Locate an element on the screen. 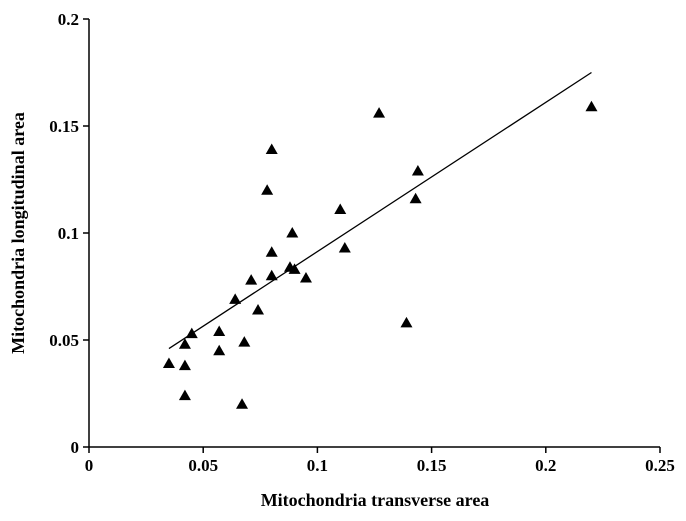 This screenshot has height=521, width=686. y-tick-label: 0.05 is located at coordinates (64, 340).